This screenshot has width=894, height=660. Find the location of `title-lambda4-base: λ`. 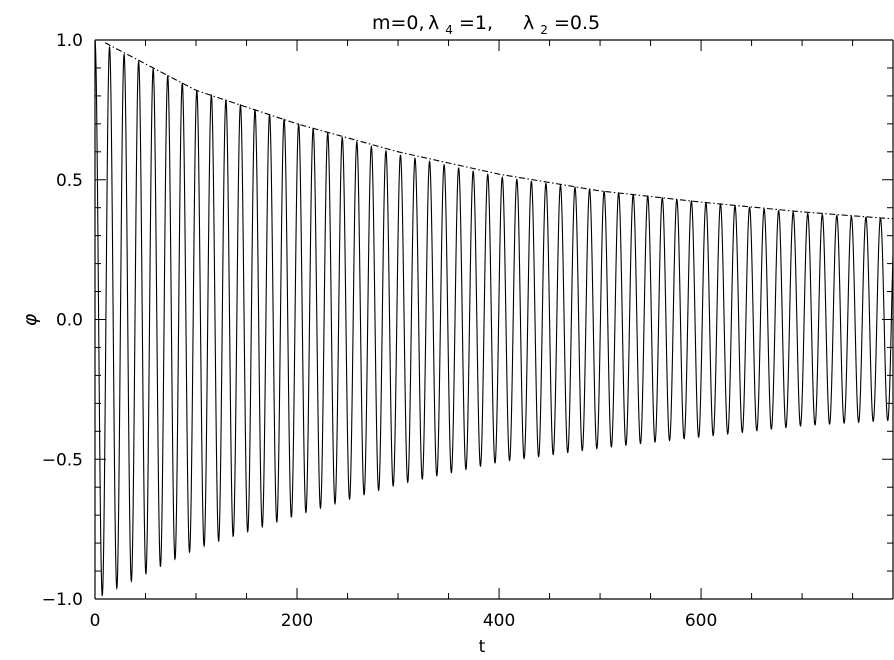

title-lambda4-base: λ is located at coordinates (433, 23).